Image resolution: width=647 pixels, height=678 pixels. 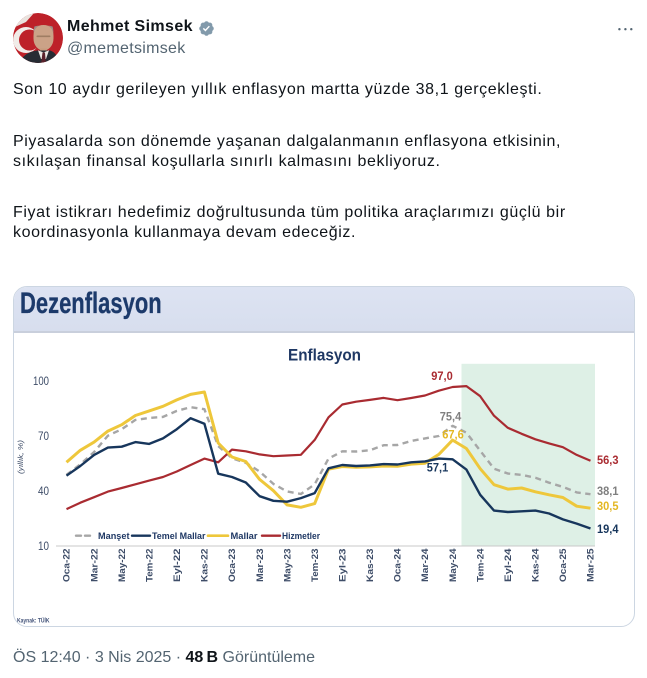 I want to click on svg-text: May-23, so click(x=287, y=566).